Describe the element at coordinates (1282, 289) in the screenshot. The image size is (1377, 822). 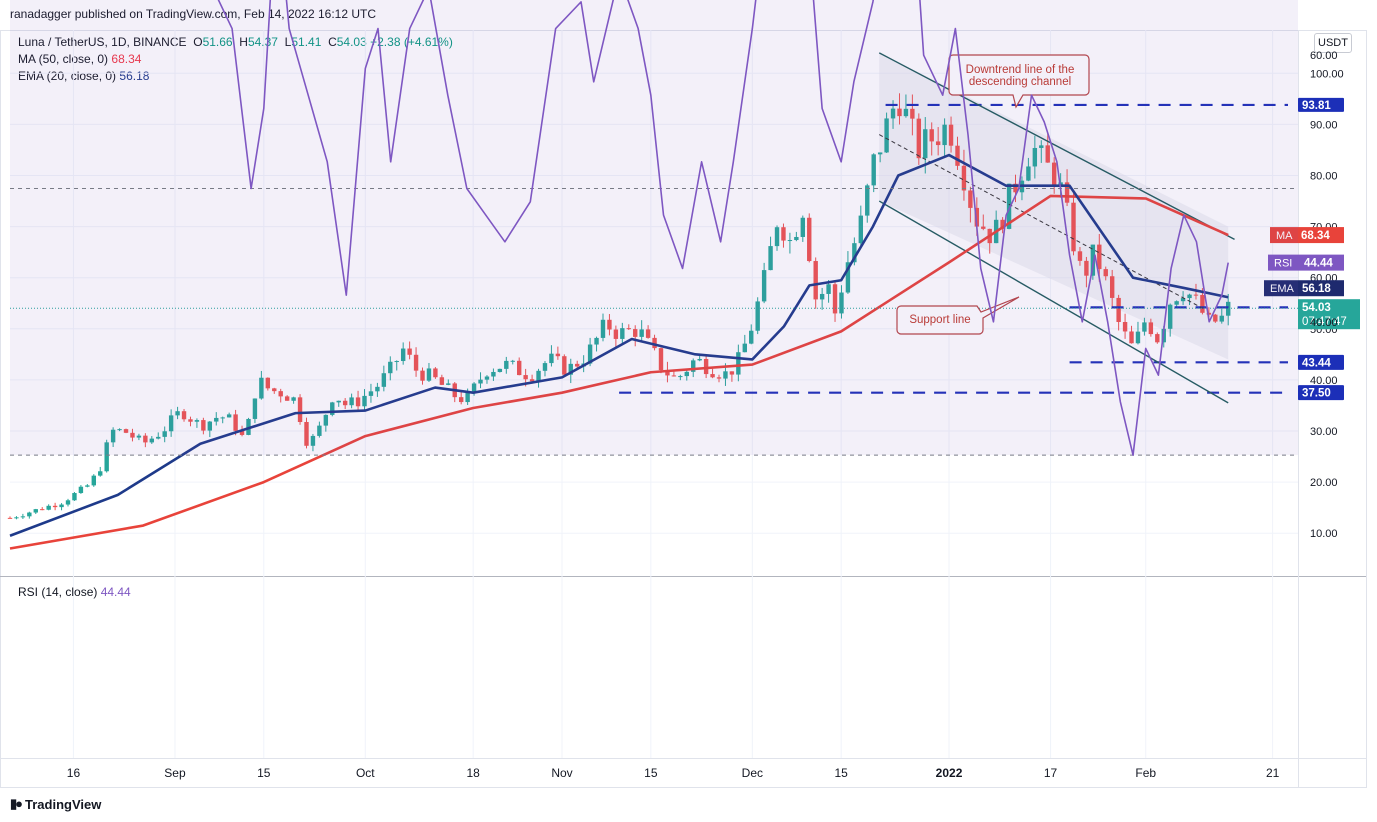
I see `ema-tag-name: EMA` at that location.